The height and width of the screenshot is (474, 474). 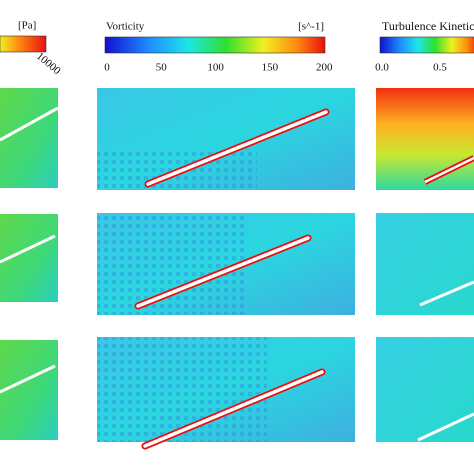 I want to click on colorbar-title: Vorticity, so click(x=125, y=27).